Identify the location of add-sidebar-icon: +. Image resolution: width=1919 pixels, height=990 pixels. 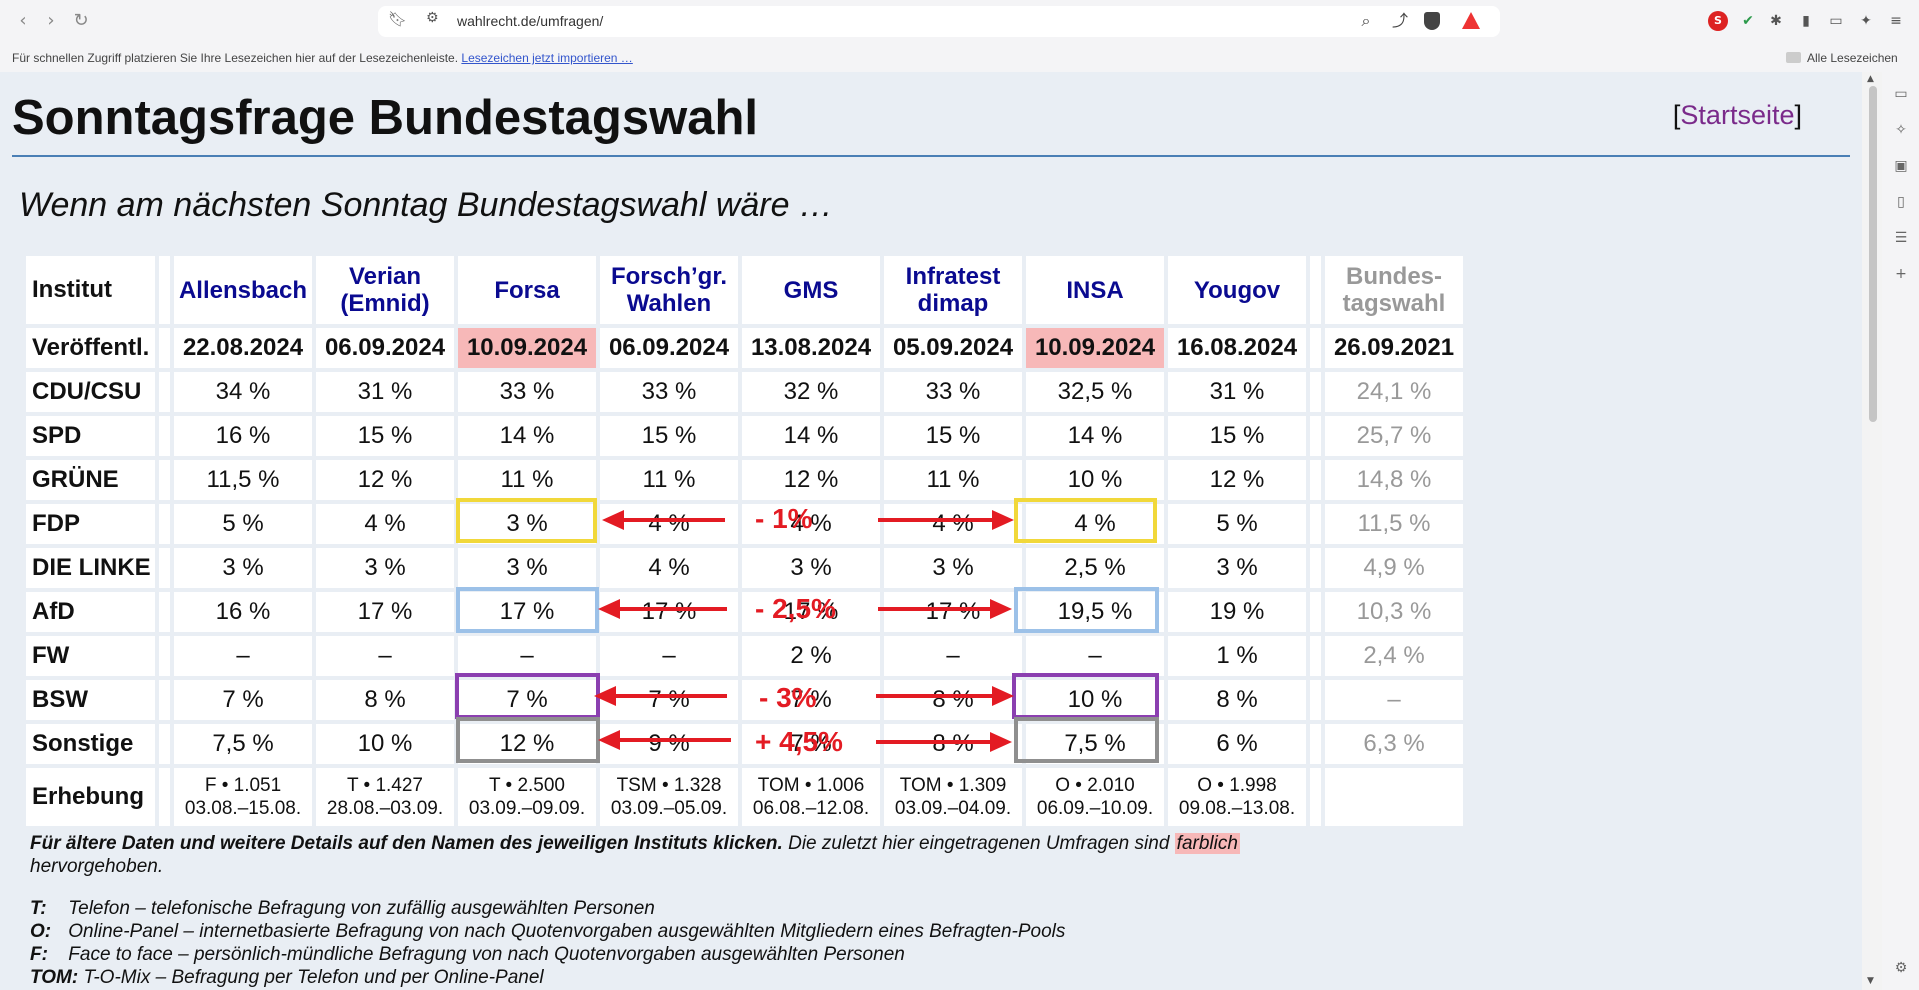
(1901, 274).